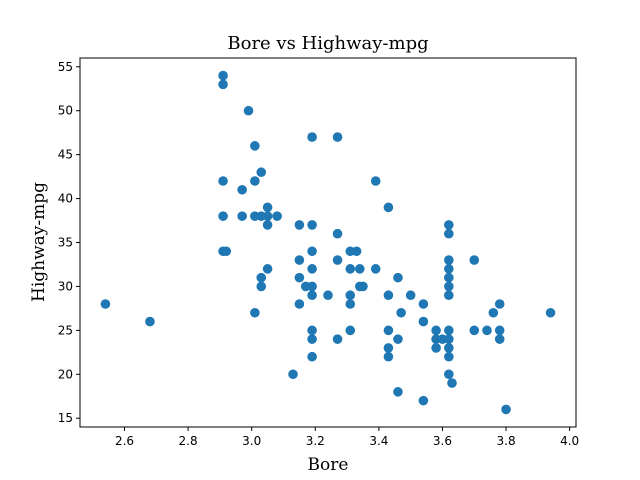  I want to click on y-tick-label: 35, so click(65, 243).